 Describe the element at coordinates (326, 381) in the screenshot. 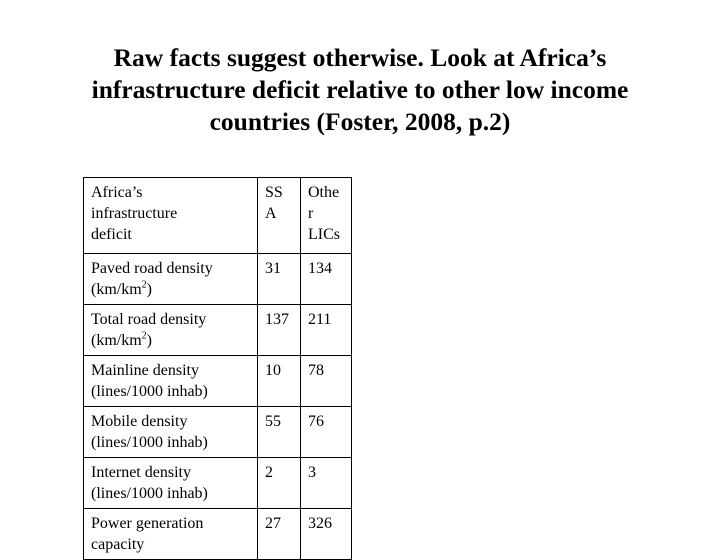

I see `other-lics-value-cell: 78` at that location.